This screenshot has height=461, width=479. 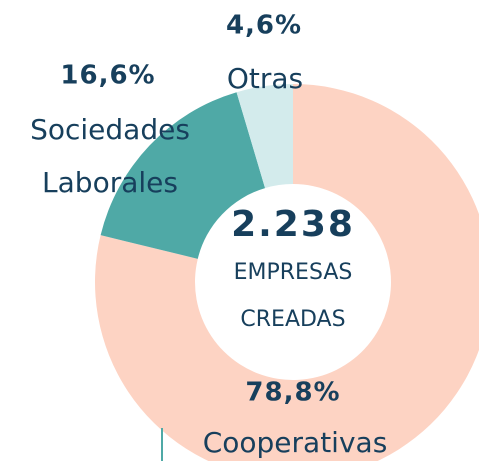 I want to click on value-label: 78,8%, so click(x=292, y=393).